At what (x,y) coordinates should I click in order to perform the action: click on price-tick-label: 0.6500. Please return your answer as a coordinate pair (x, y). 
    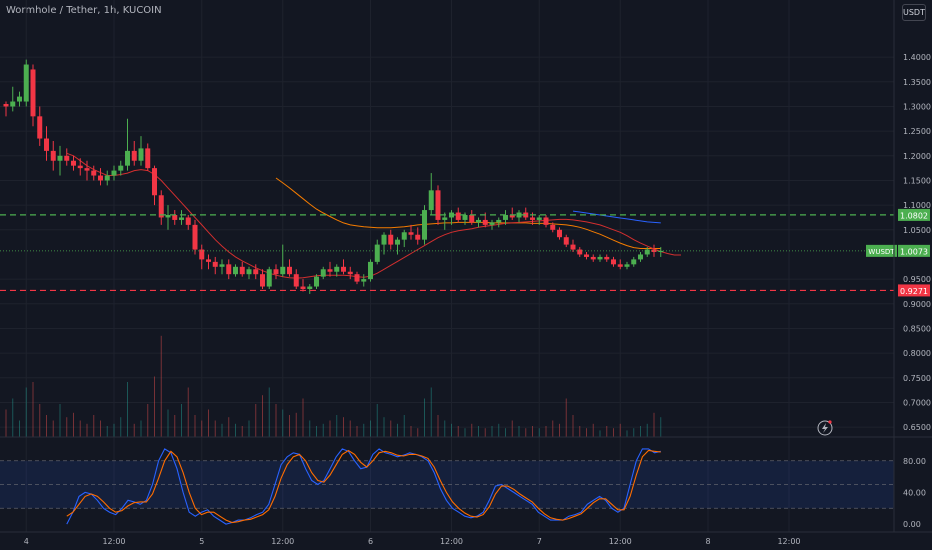
    Looking at the image, I should click on (917, 427).